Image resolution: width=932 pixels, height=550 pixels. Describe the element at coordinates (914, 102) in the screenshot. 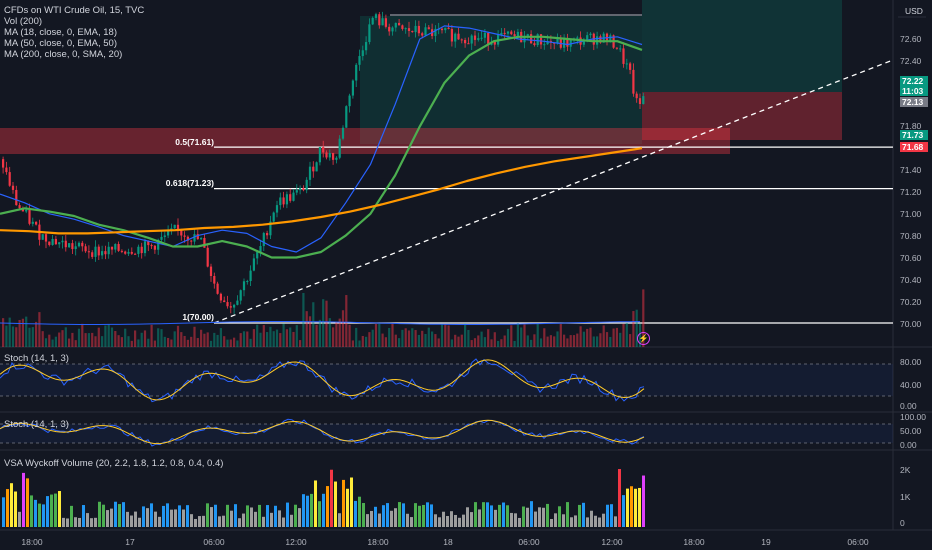

I see `price-tag: 72.13` at that location.